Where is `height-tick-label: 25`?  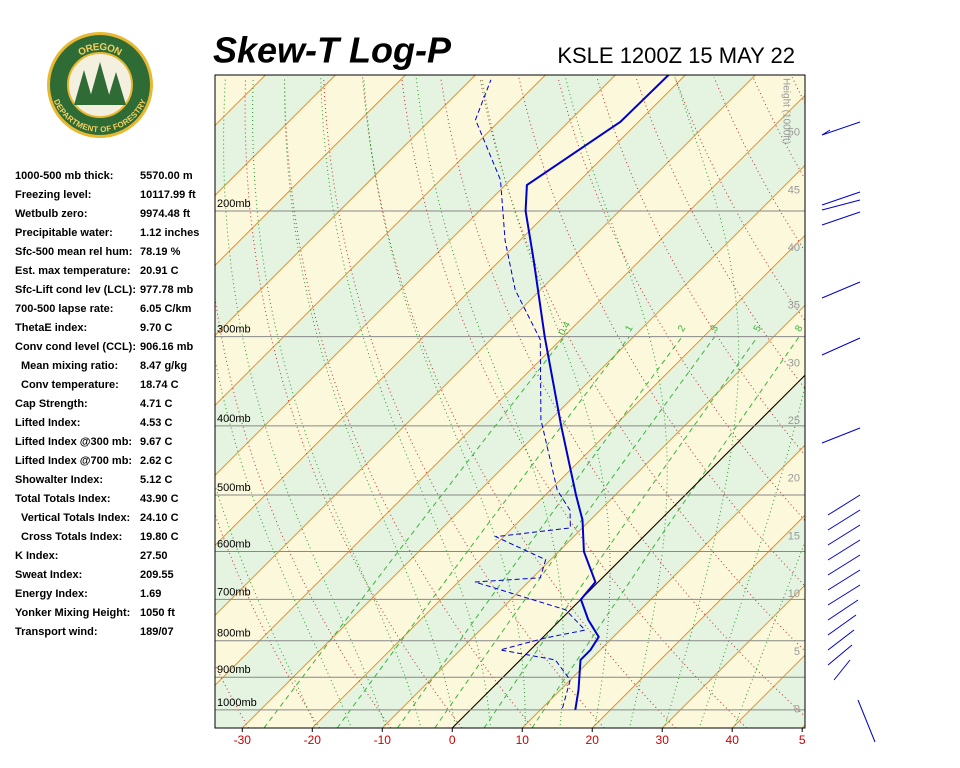 height-tick-label: 25 is located at coordinates (794, 421).